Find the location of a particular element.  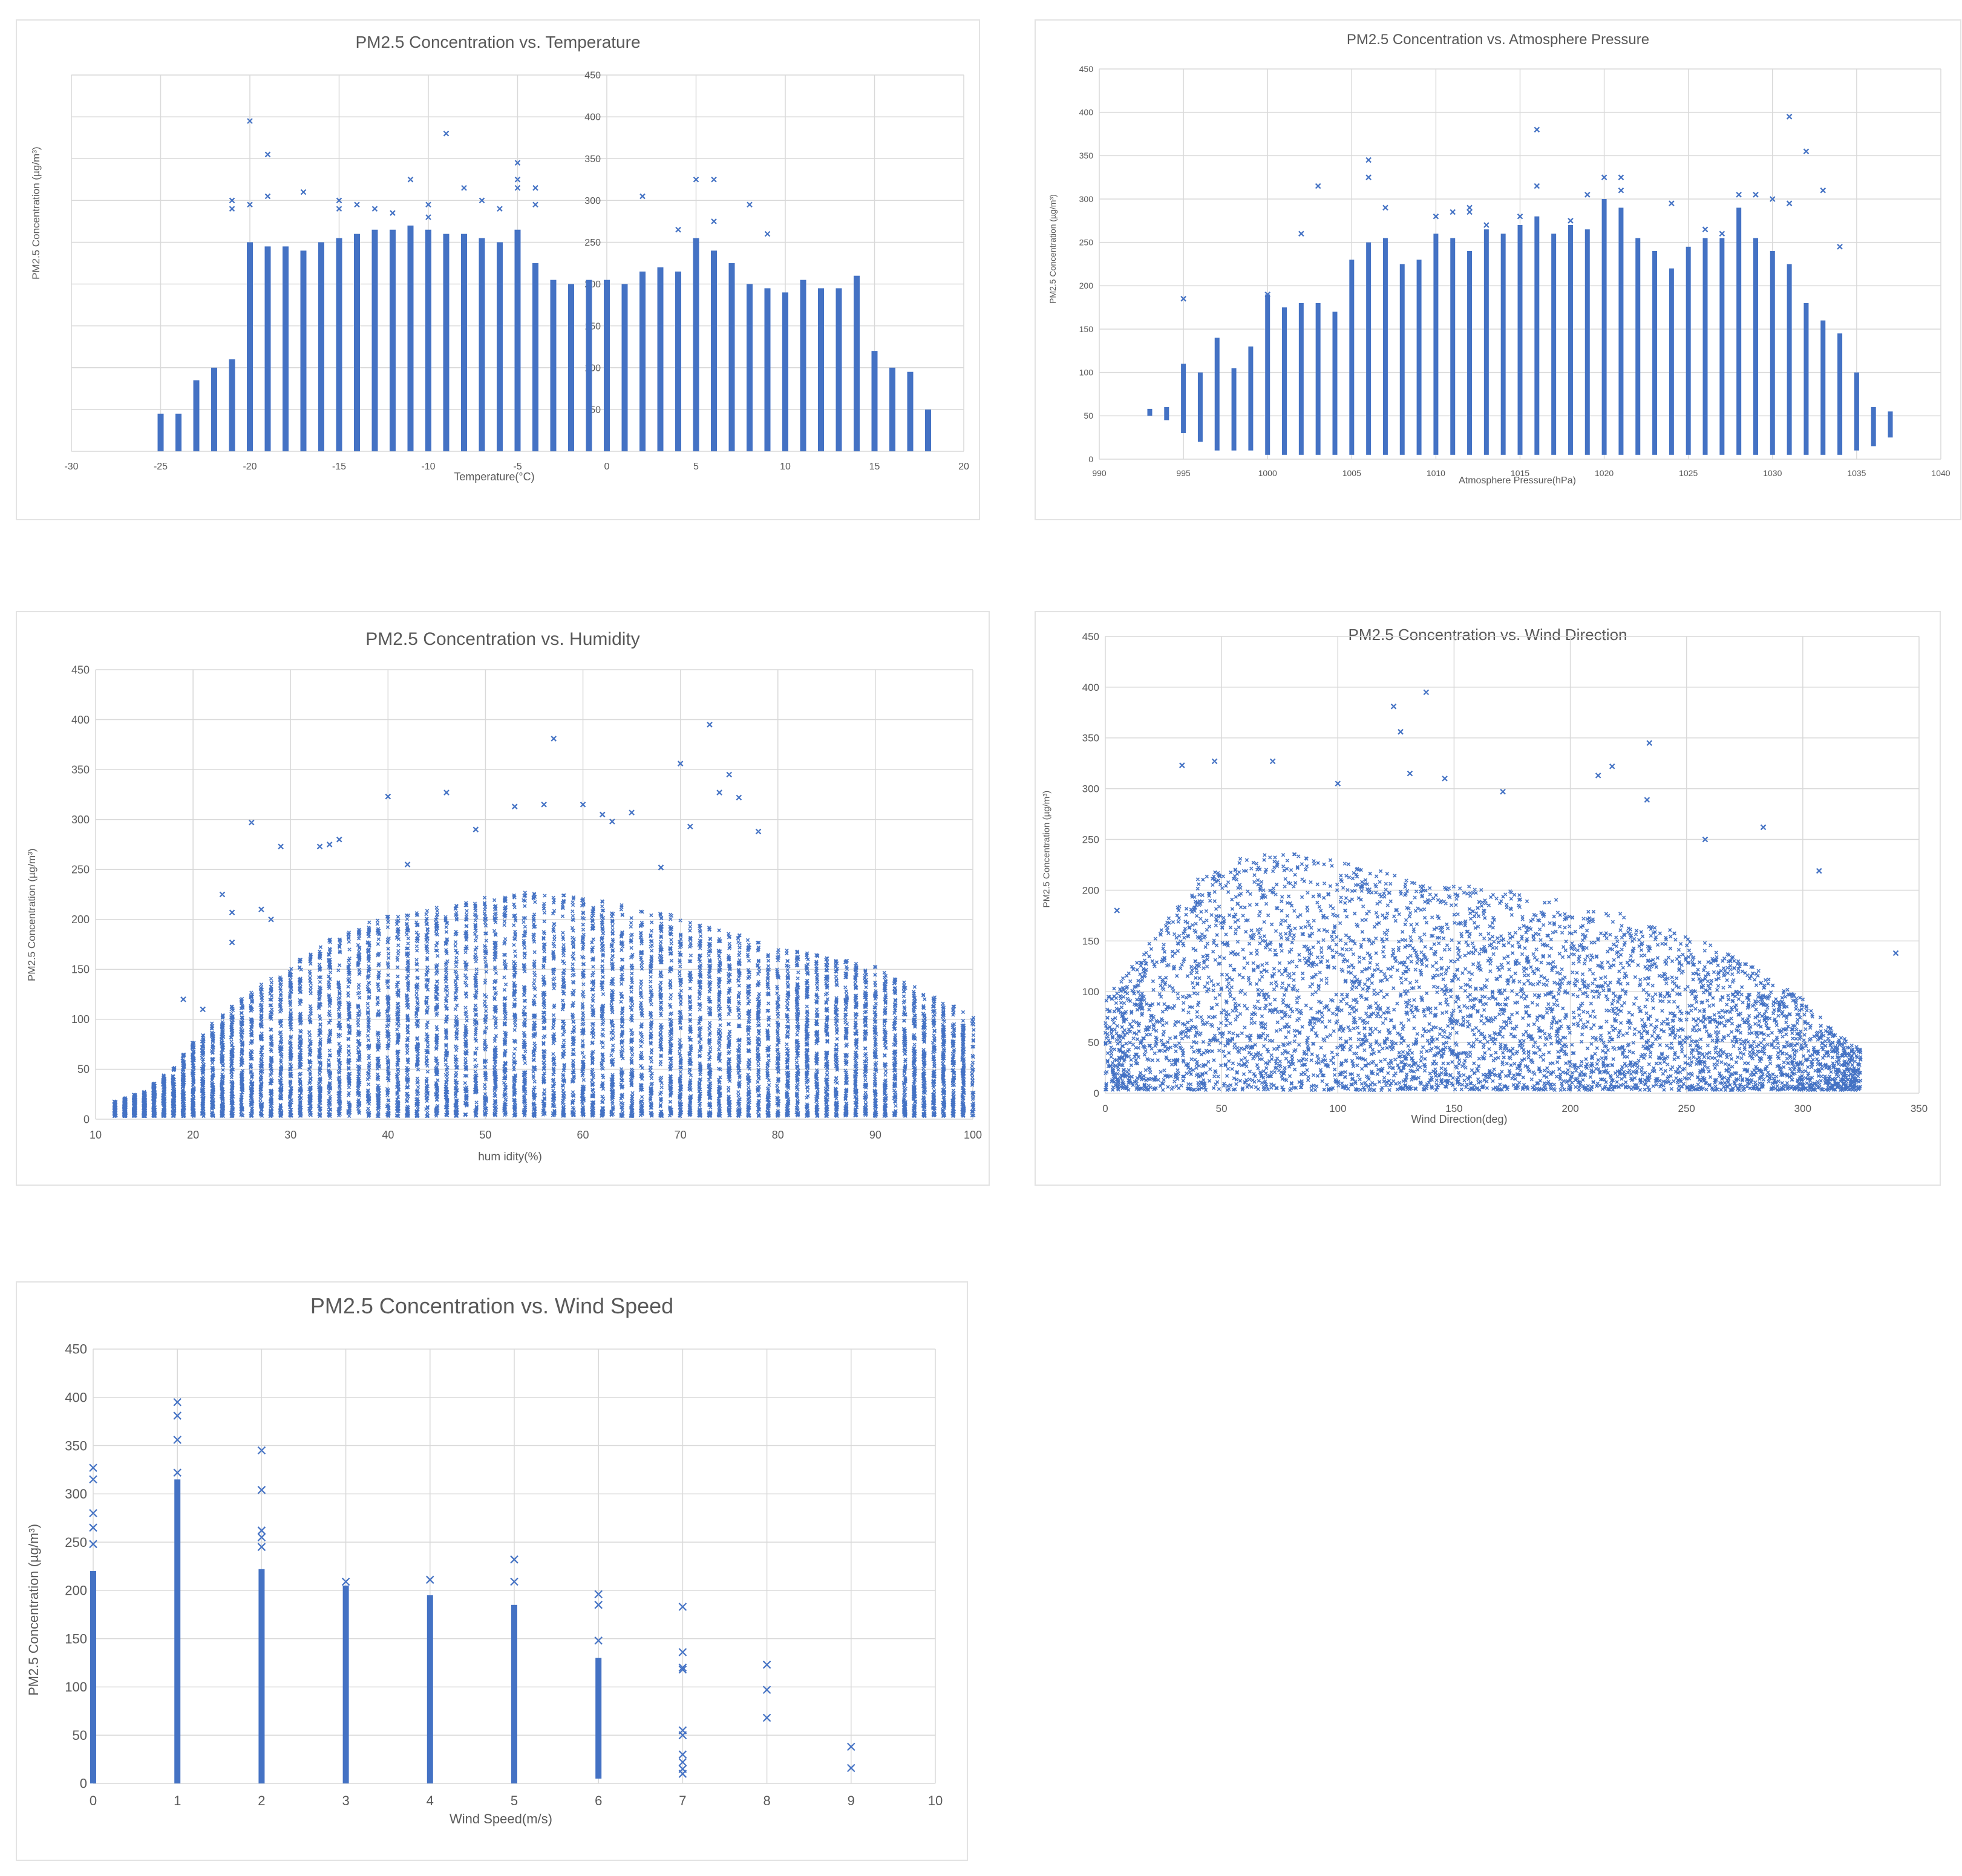

y-tick-label: 250 is located at coordinates (1090, 840).